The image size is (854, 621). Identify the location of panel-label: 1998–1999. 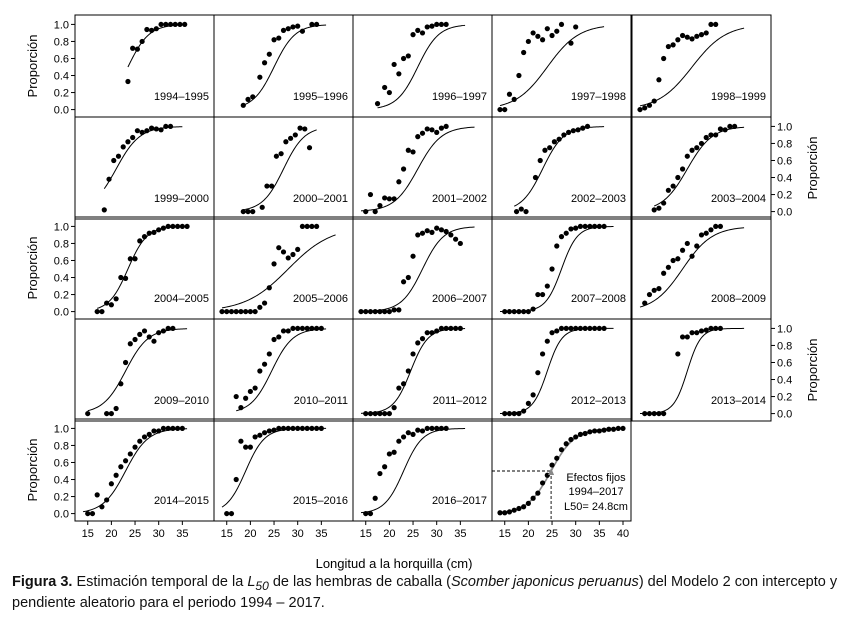
(738, 97).